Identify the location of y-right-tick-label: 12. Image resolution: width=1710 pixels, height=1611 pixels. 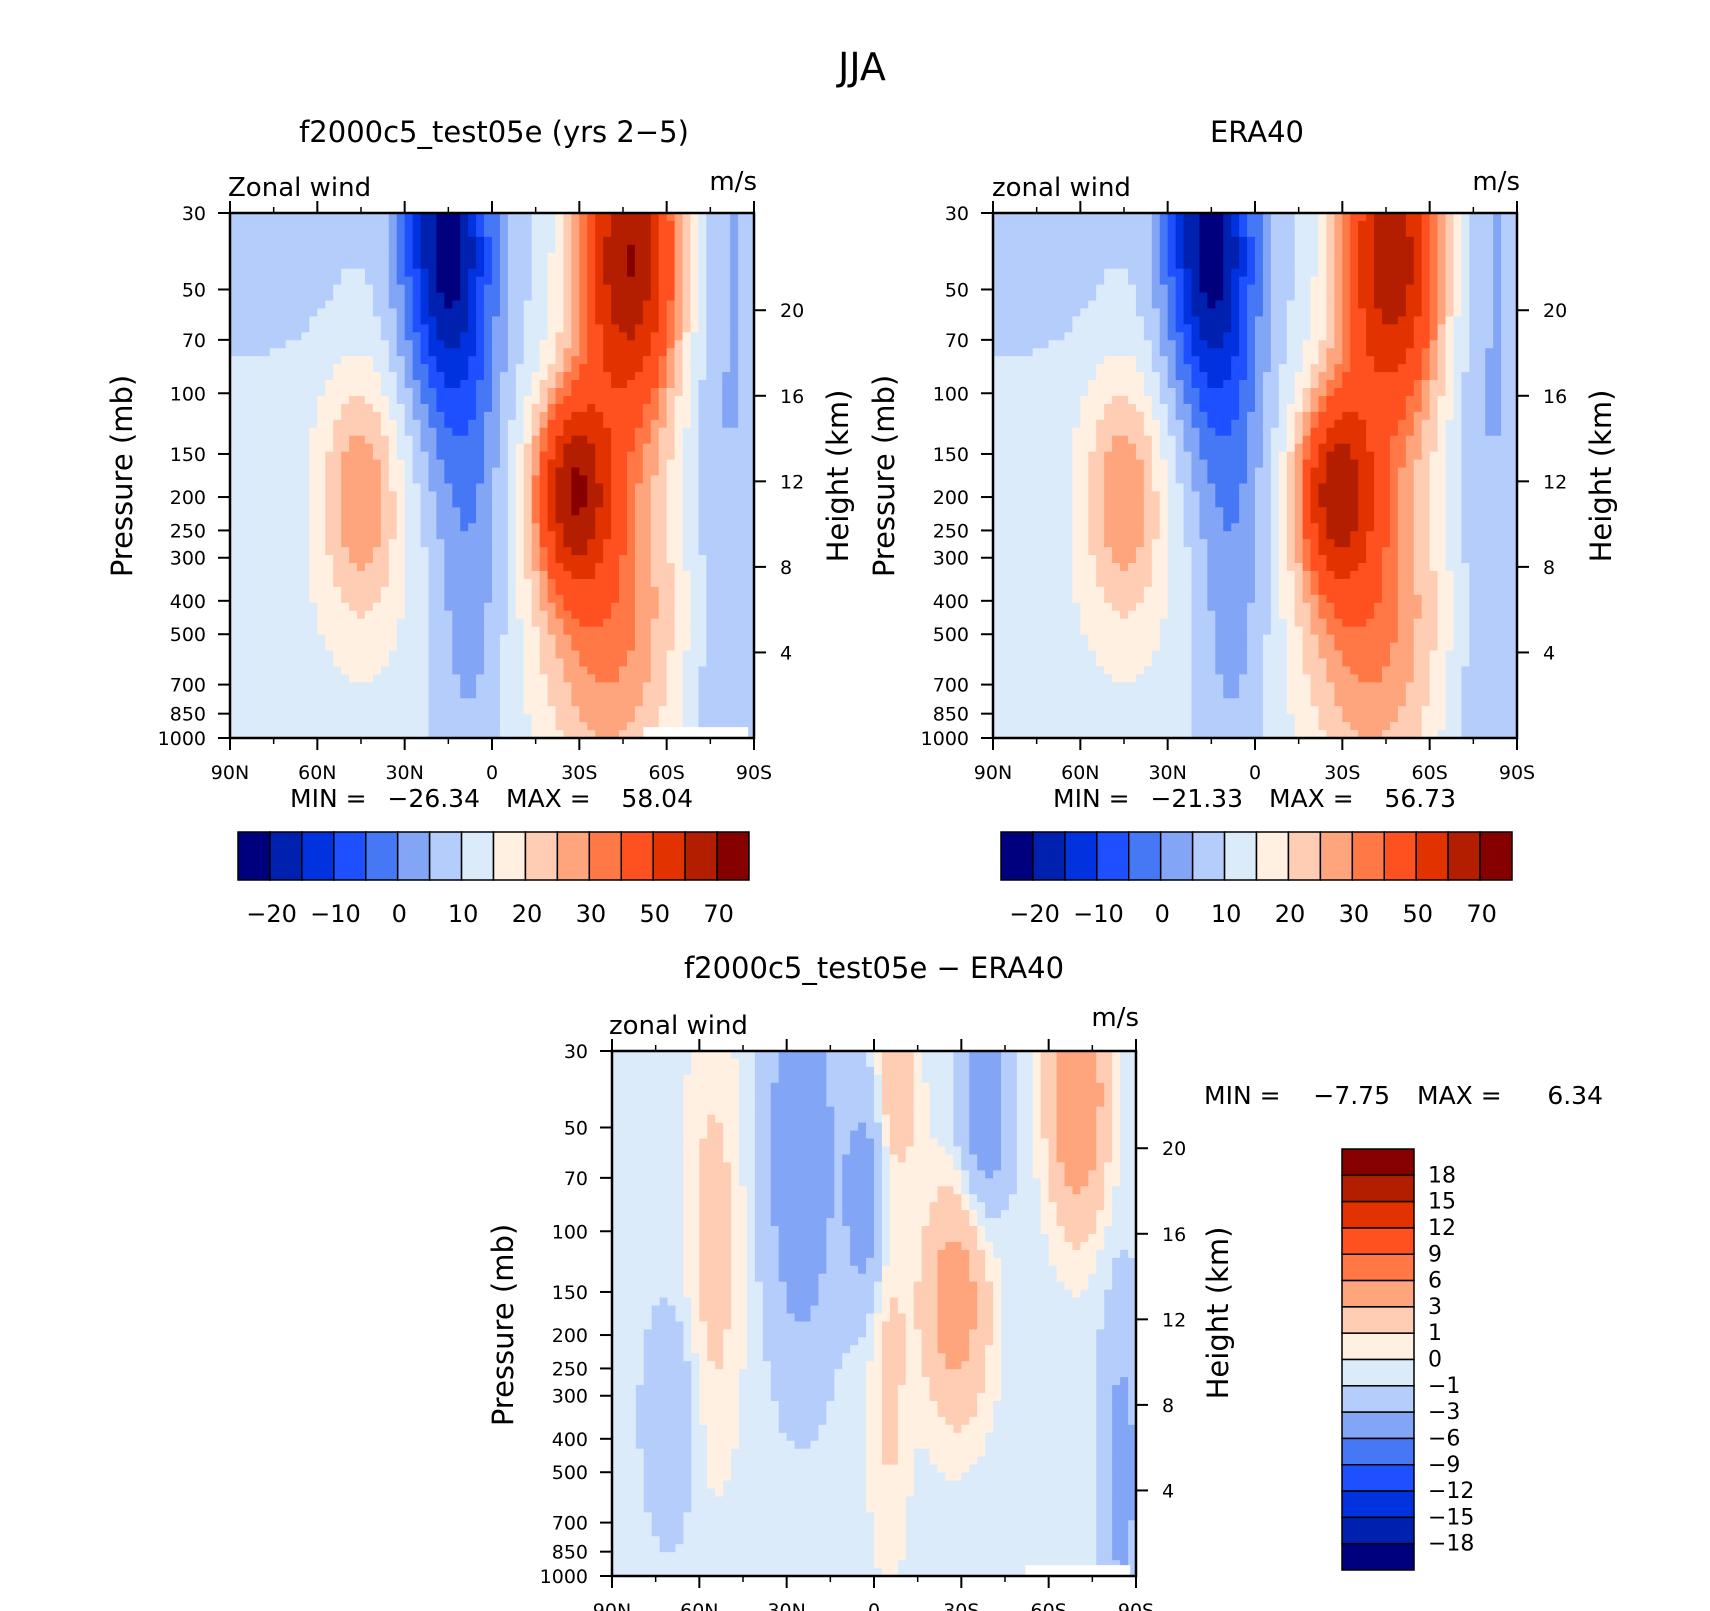
(792, 482).